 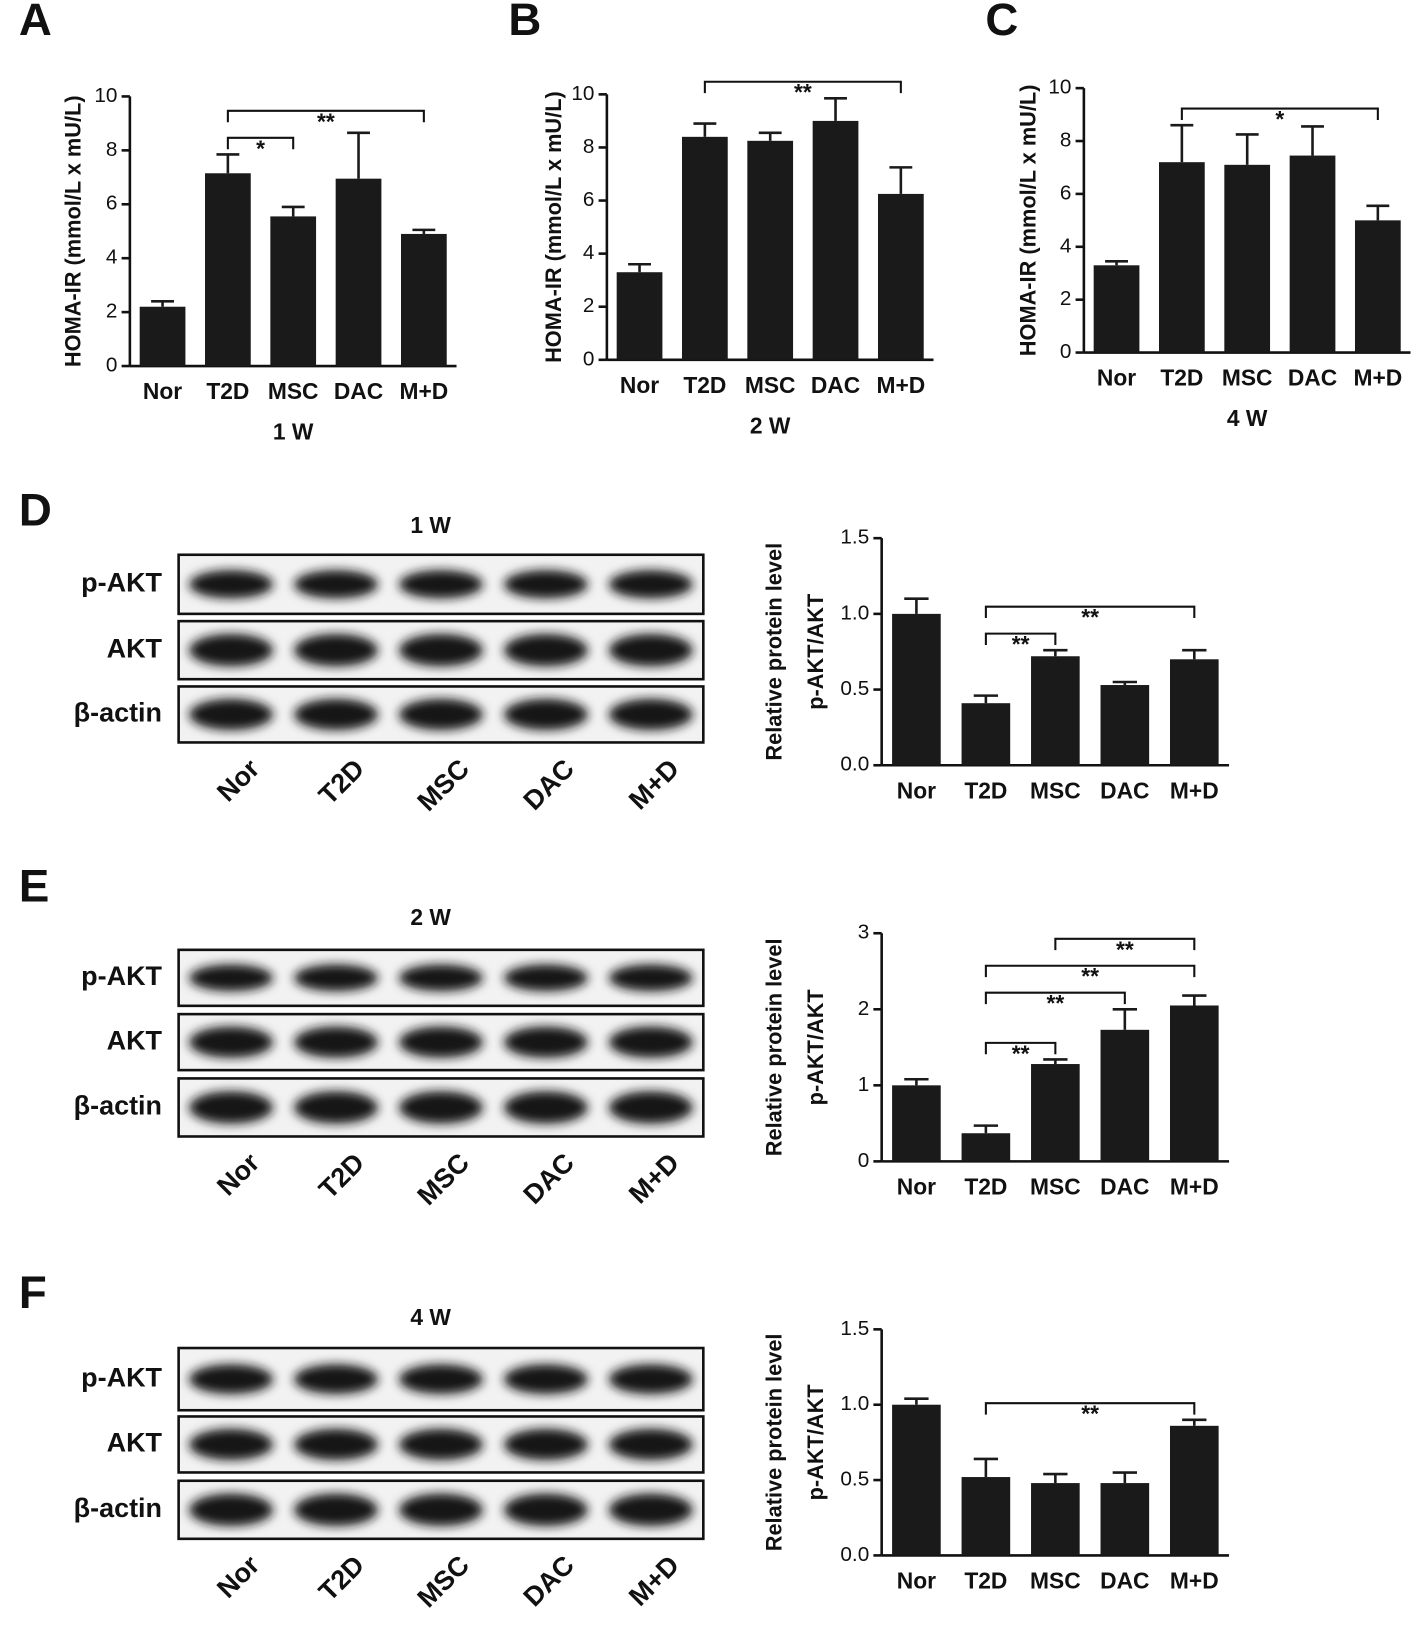 What do you see at coordinates (1059, 87) in the screenshot?
I see `y-tick-label: 10` at bounding box center [1059, 87].